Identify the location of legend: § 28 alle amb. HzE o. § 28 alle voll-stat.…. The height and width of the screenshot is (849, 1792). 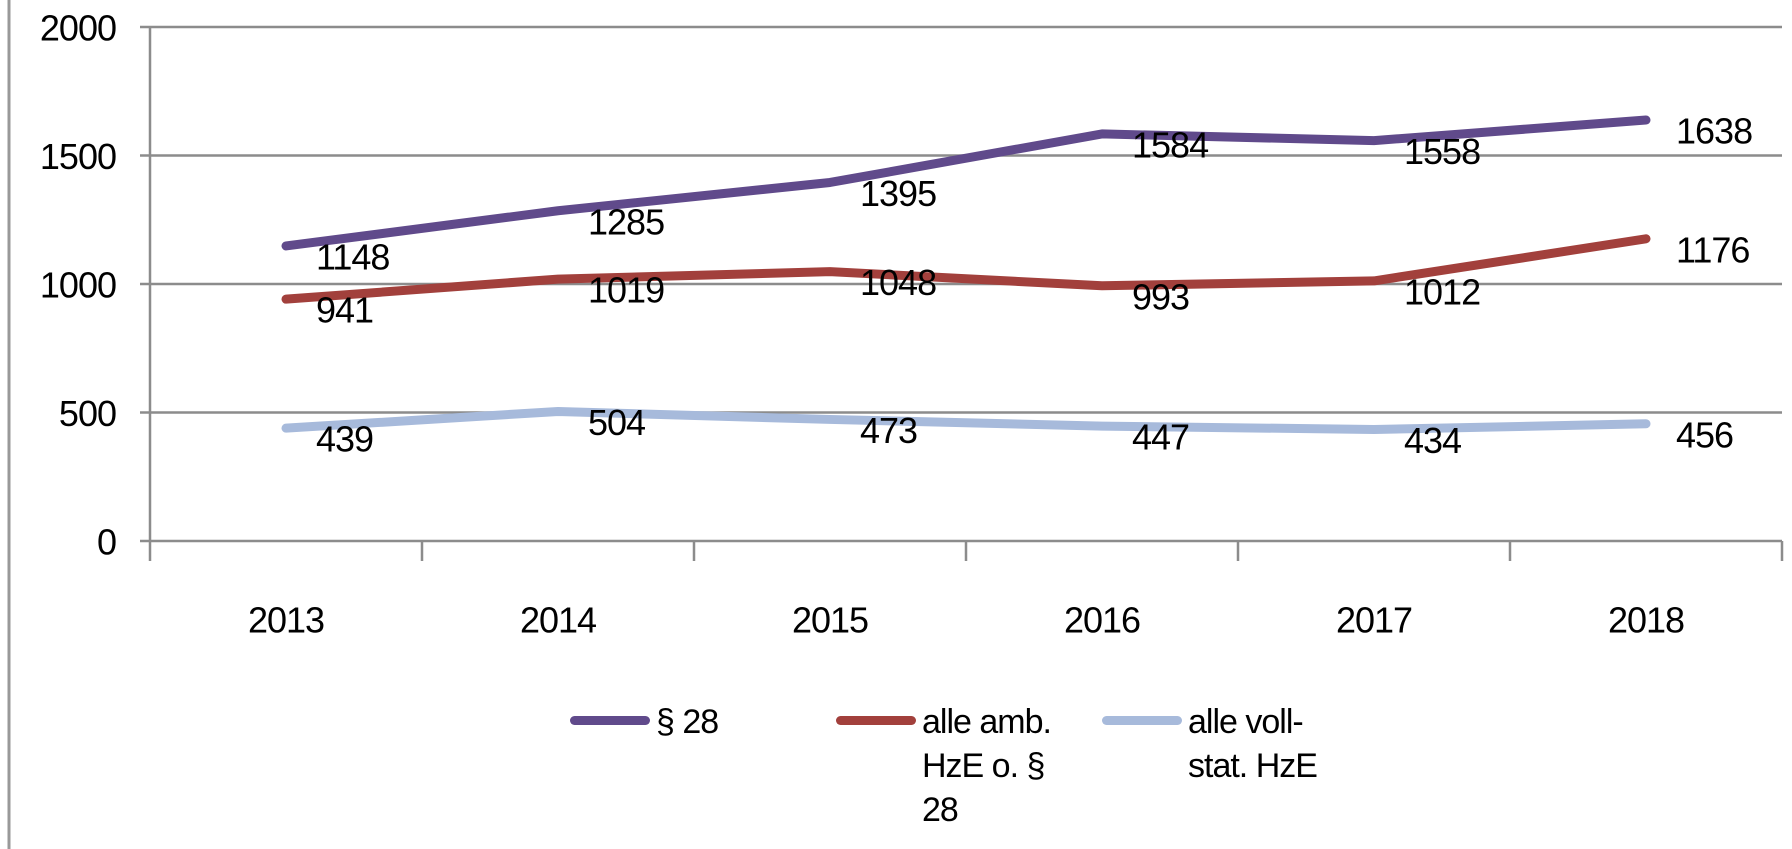
(969, 766).